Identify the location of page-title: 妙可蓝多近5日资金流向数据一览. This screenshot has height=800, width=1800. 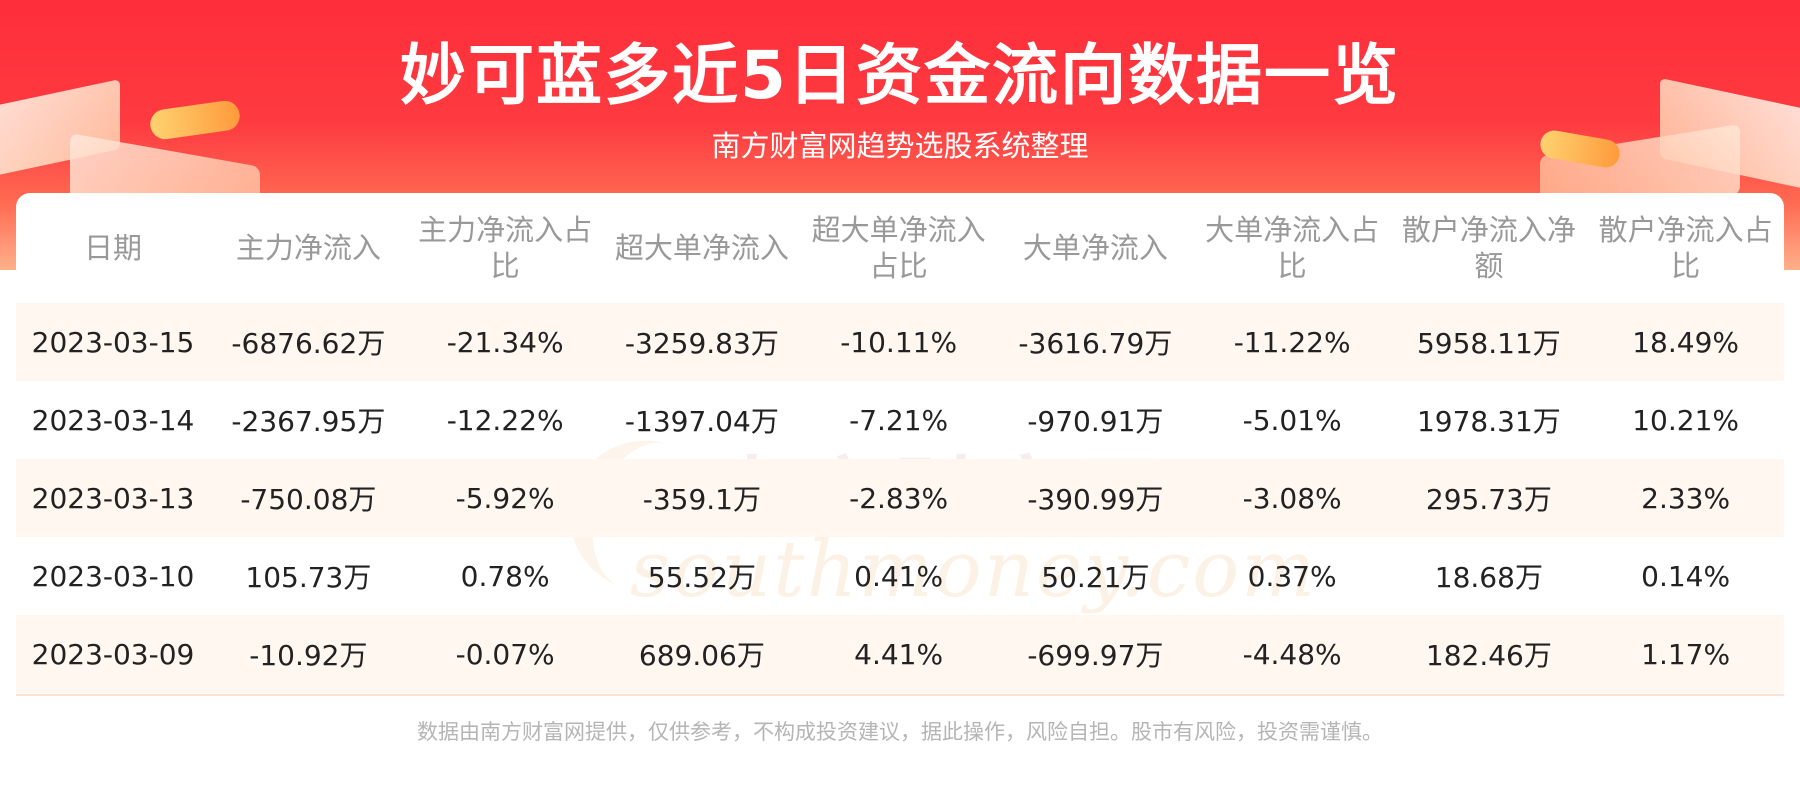
(900, 75).